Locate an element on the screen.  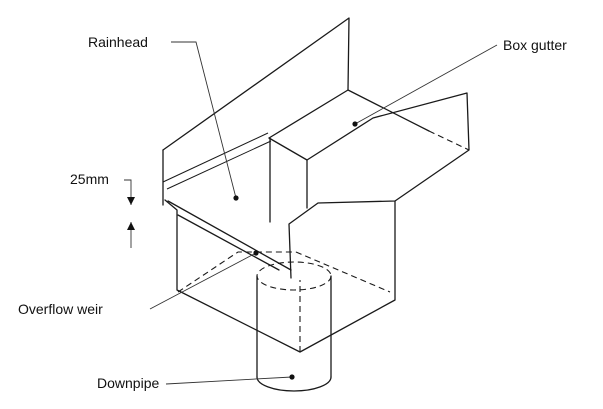
overflow-weir-callout: Overflow weir is located at coordinates (138, 283).